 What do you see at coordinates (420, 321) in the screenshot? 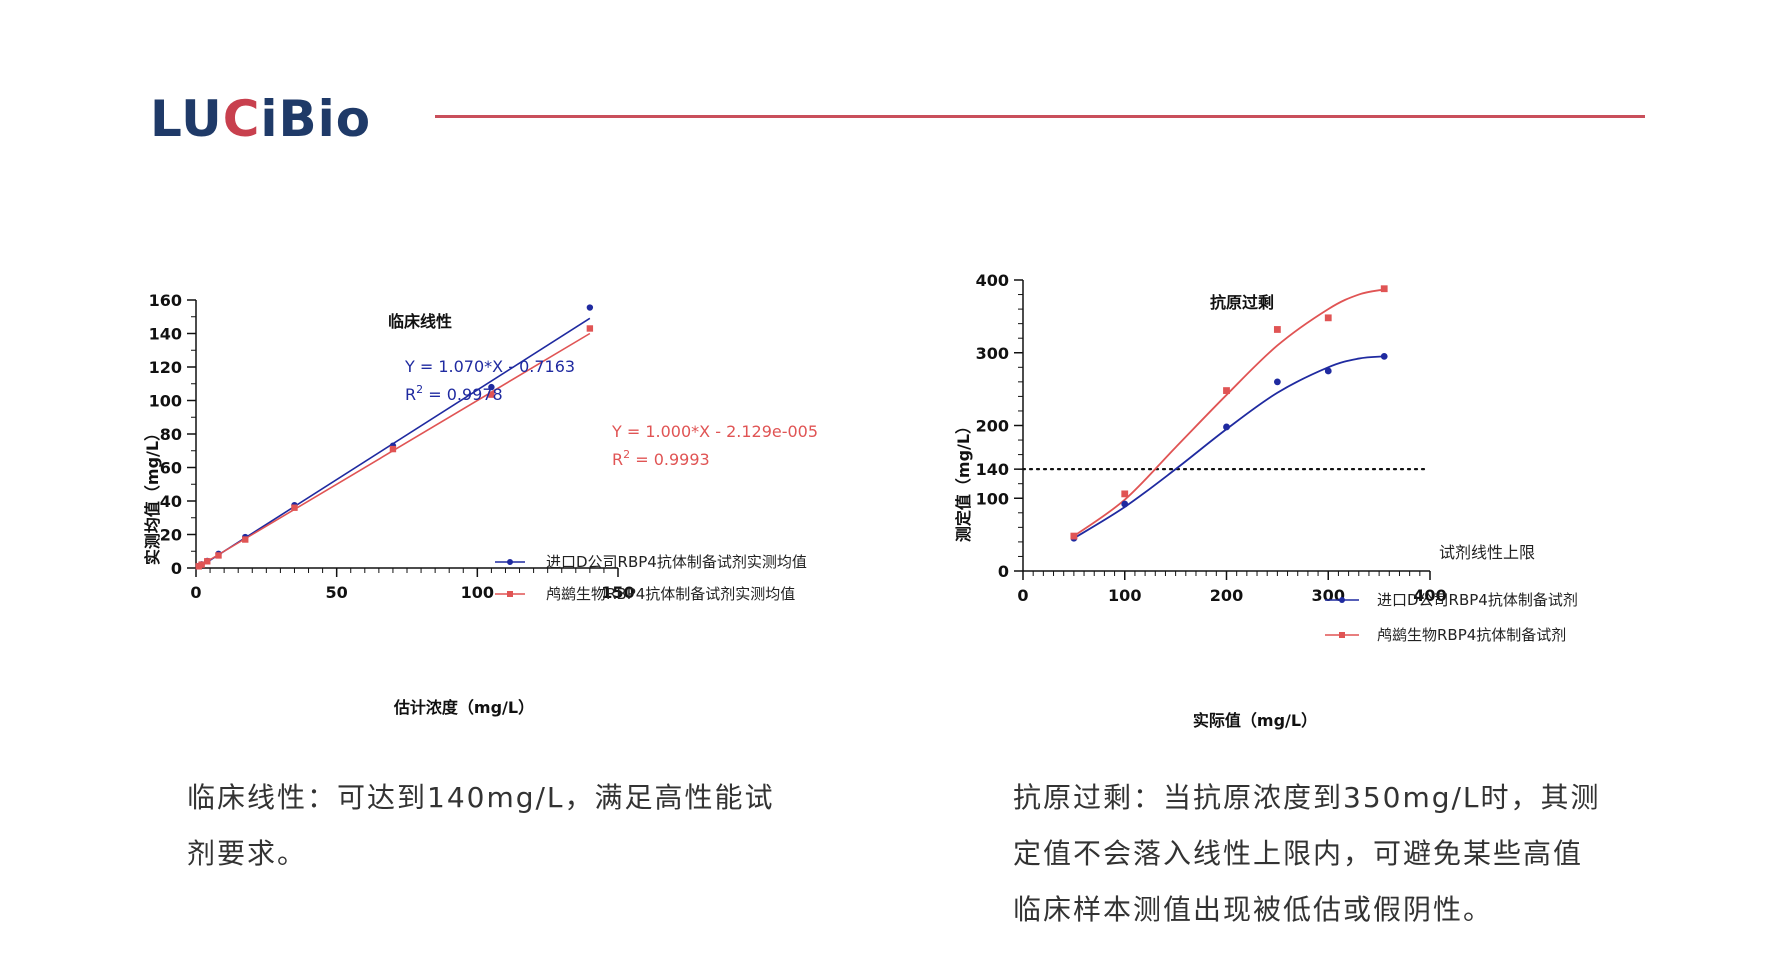
I see `chart-title: 临床线性` at bounding box center [420, 321].